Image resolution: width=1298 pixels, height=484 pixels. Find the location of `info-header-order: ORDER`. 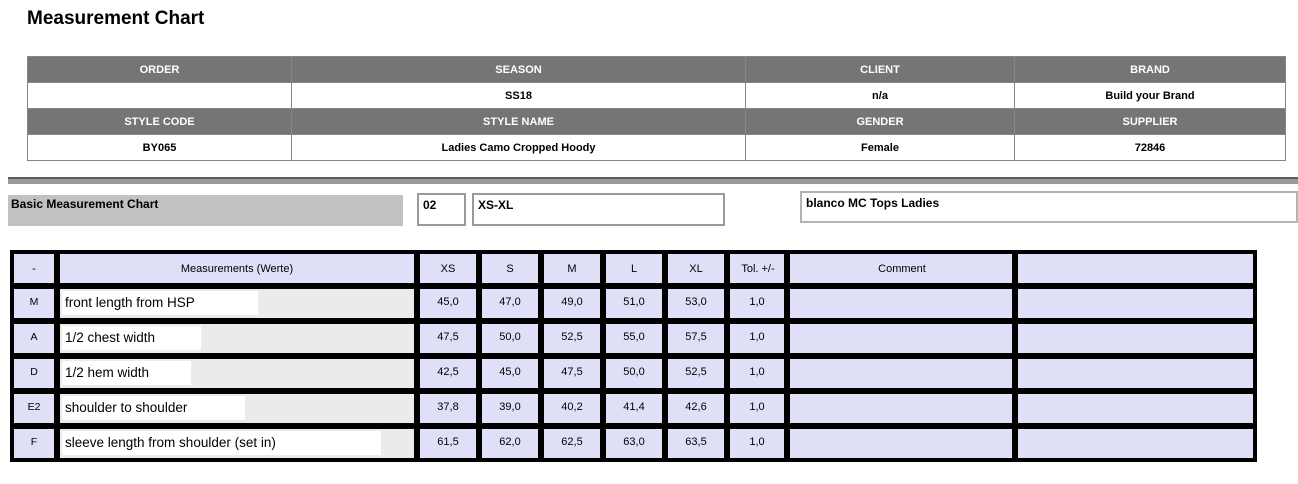

info-header-order: ORDER is located at coordinates (159, 69).